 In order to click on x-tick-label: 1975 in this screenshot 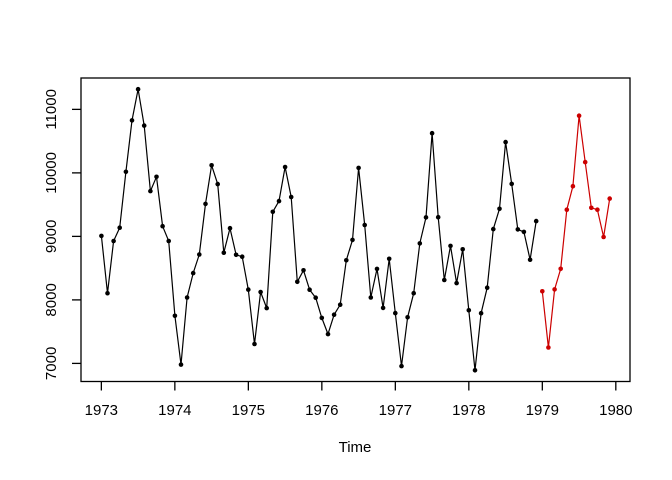, I will do `click(248, 410)`.